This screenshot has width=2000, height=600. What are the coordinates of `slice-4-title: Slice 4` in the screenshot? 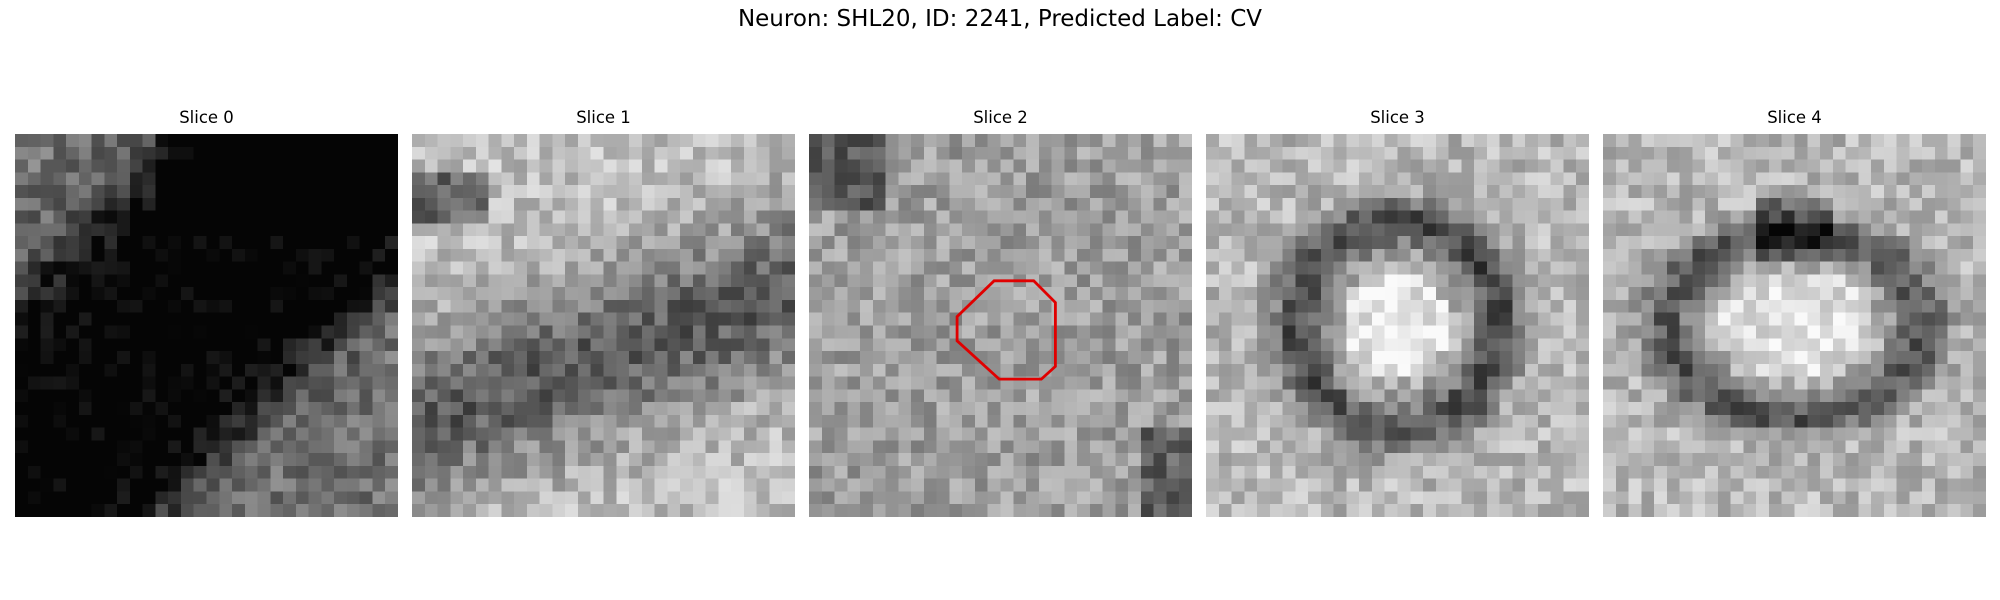 It's located at (1794, 117).